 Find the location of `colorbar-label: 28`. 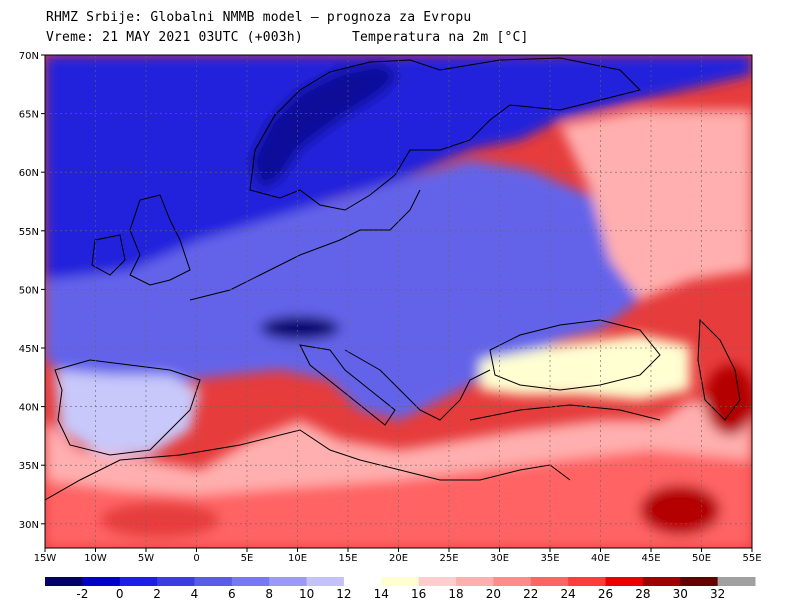

colorbar-label: 28 is located at coordinates (642, 593).